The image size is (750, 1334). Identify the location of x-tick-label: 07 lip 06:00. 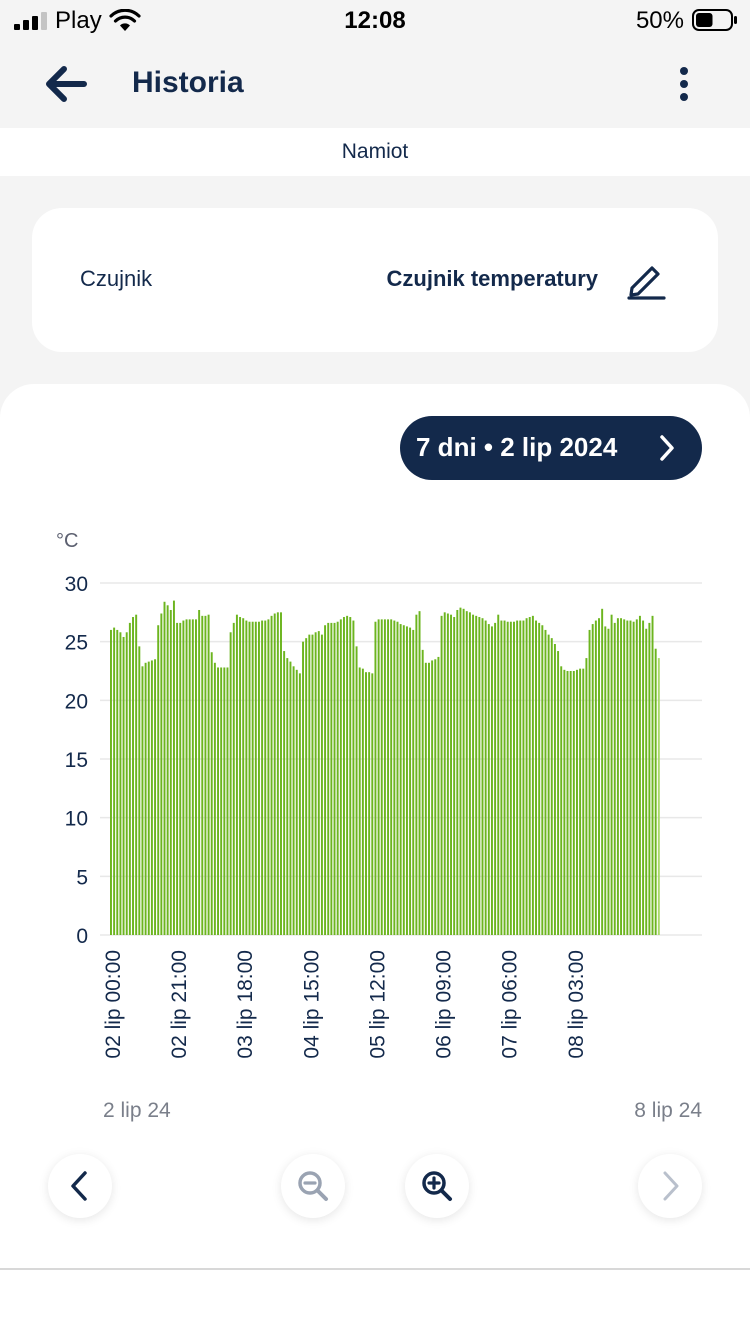
(510, 1004).